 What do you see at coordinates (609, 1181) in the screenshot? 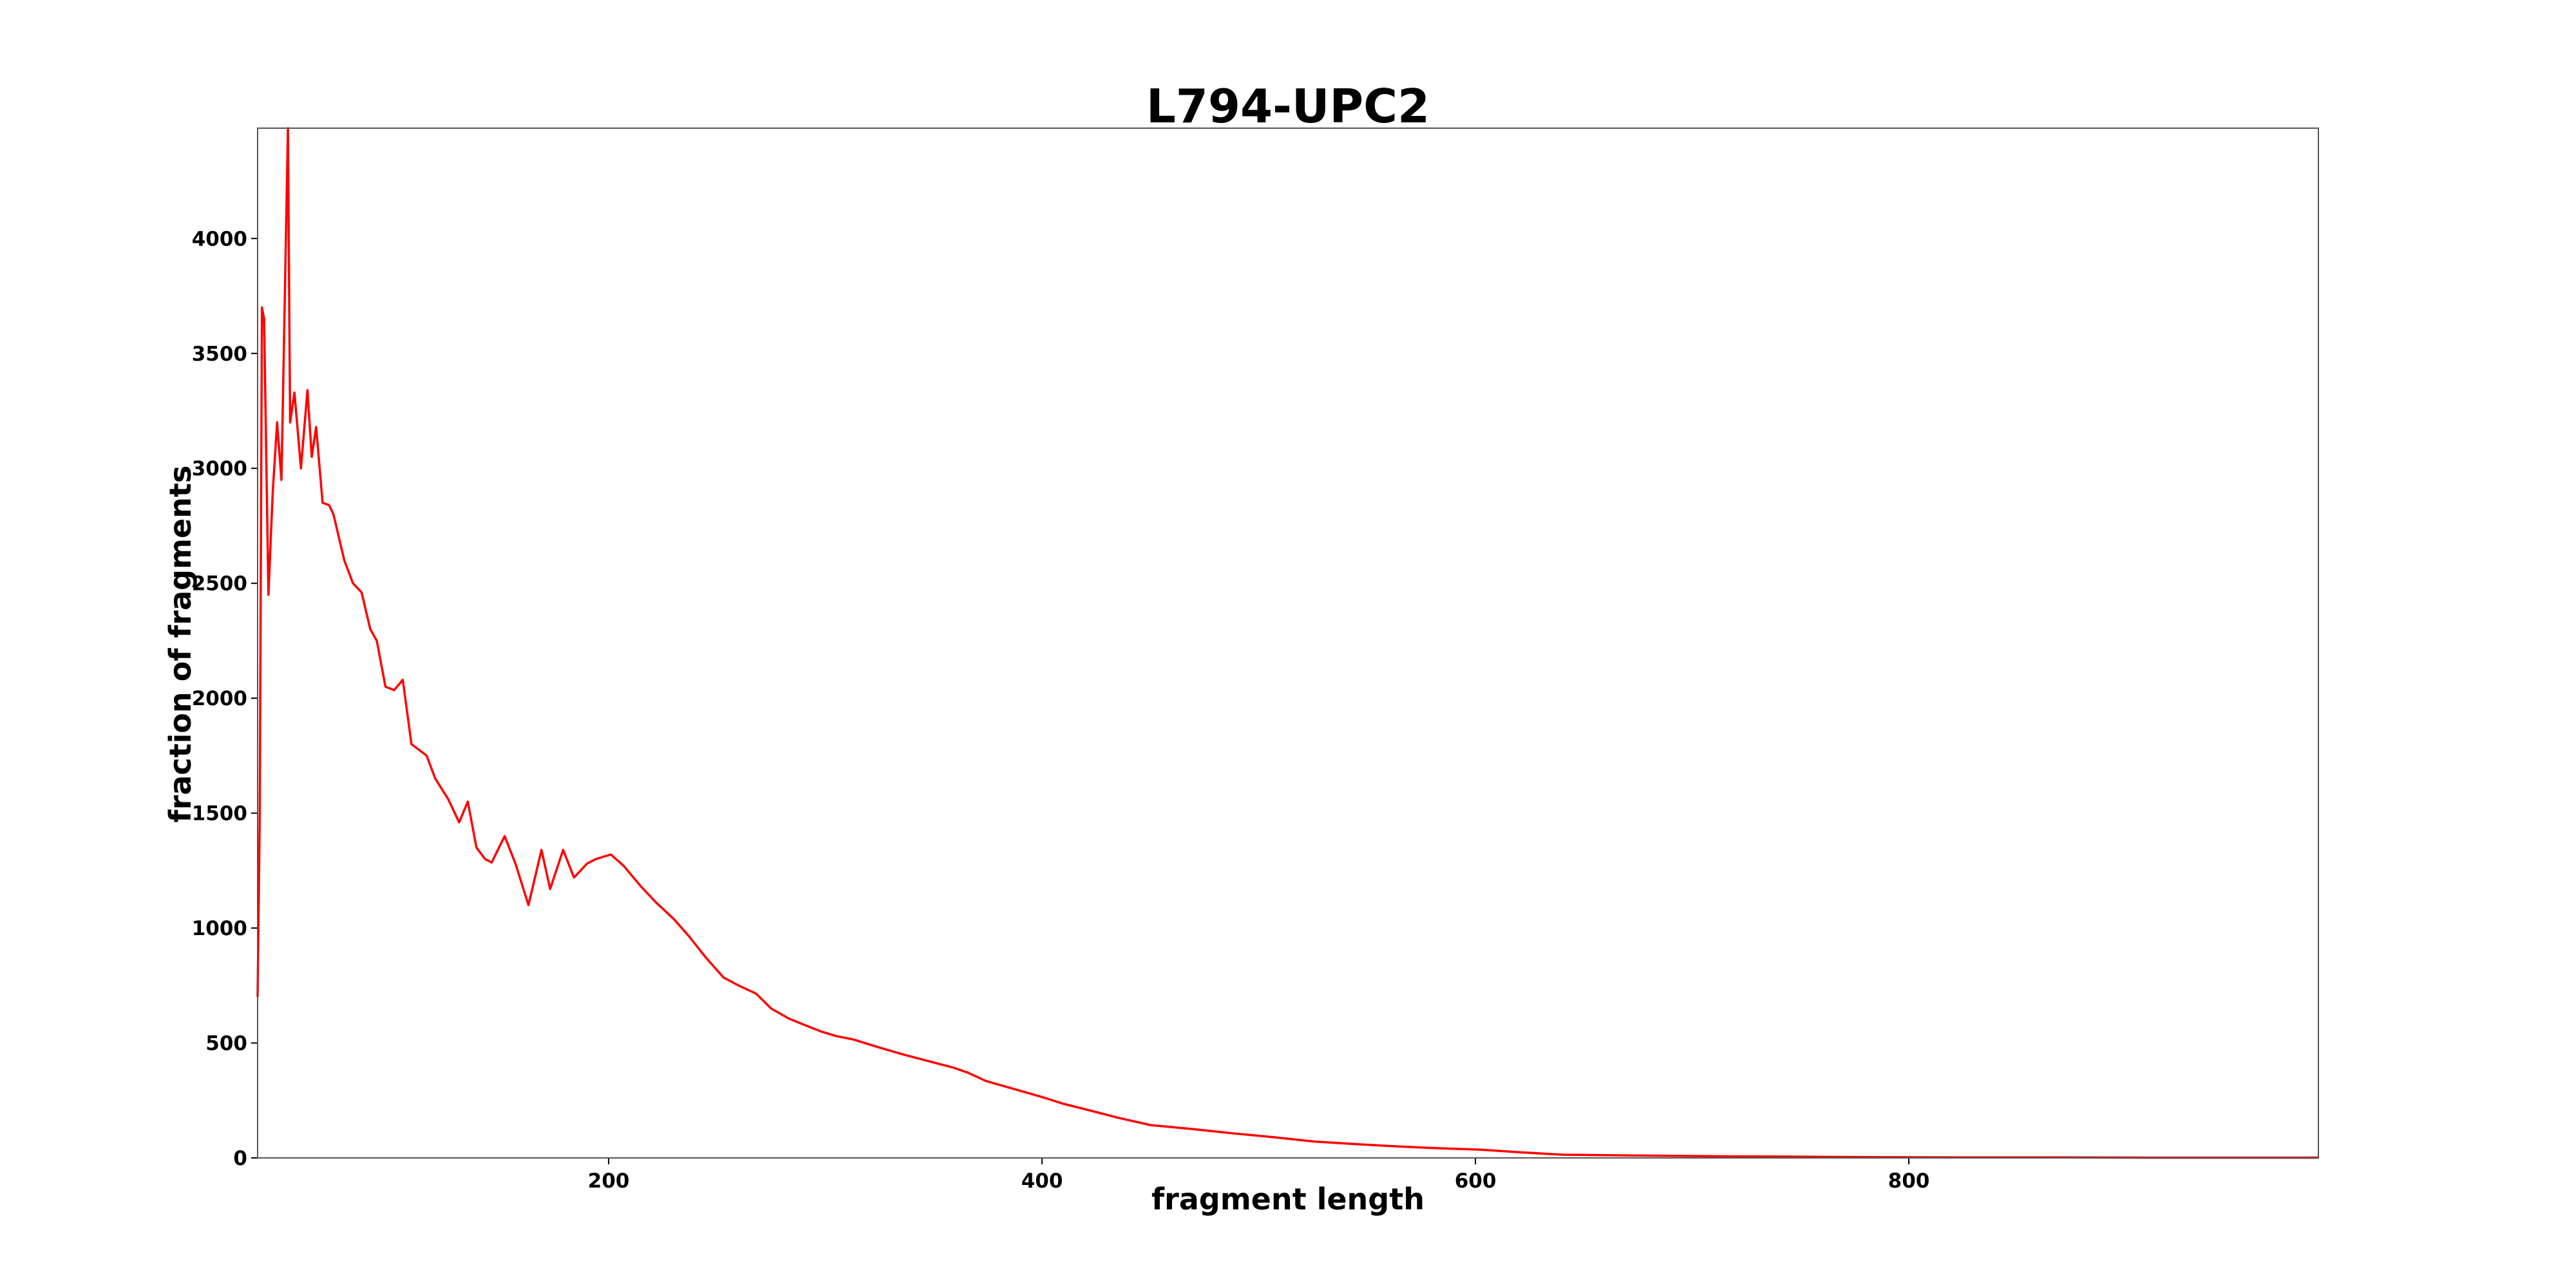
I see `x-tick-label: 200` at bounding box center [609, 1181].